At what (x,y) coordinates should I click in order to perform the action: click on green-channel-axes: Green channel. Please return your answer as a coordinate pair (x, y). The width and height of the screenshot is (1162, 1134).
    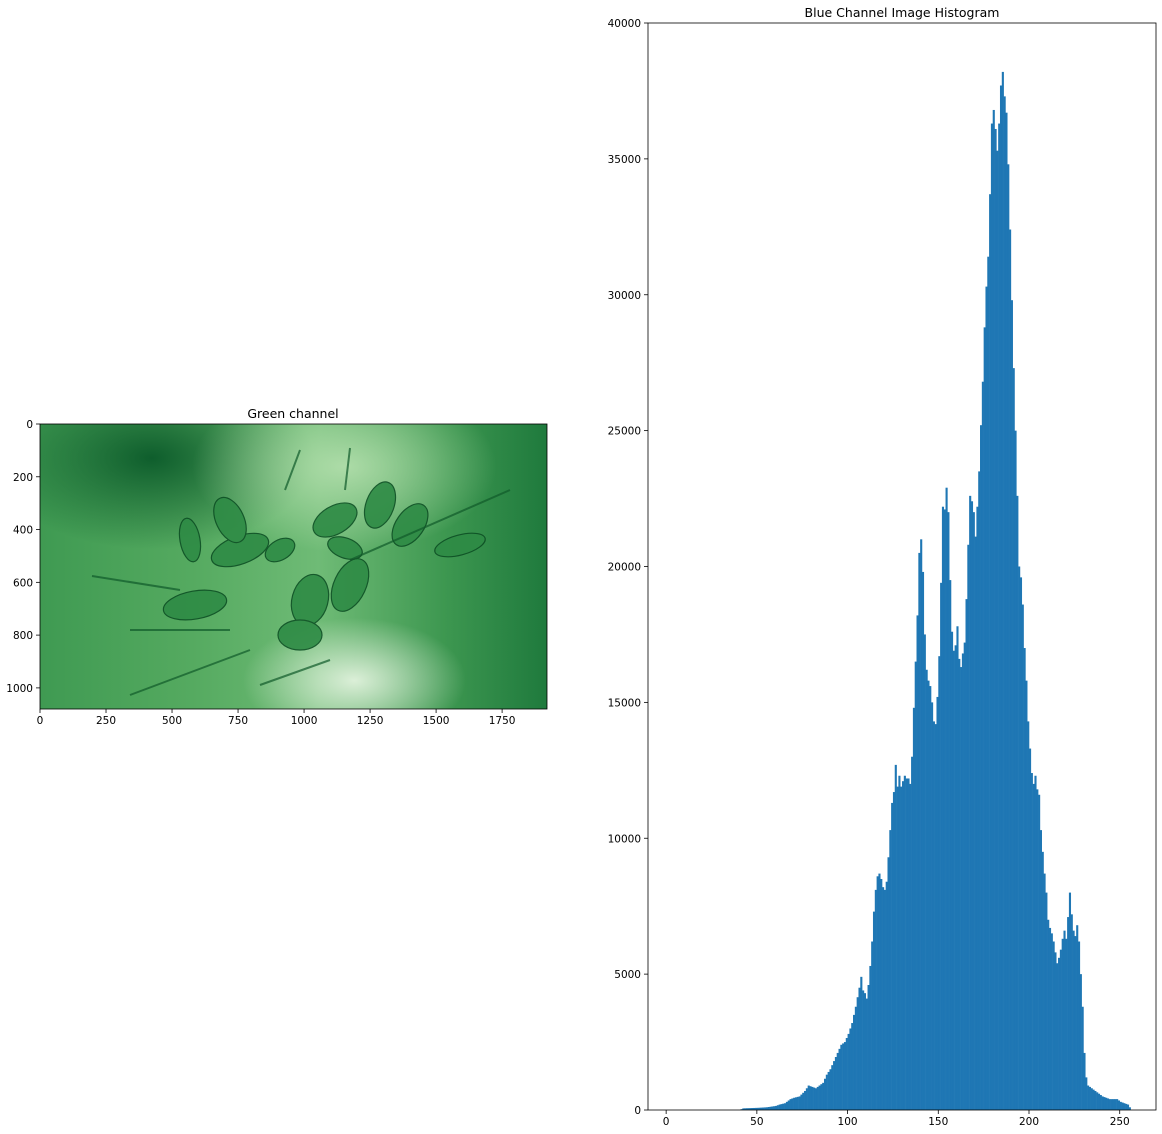
    Looking at the image, I should click on (277, 566).